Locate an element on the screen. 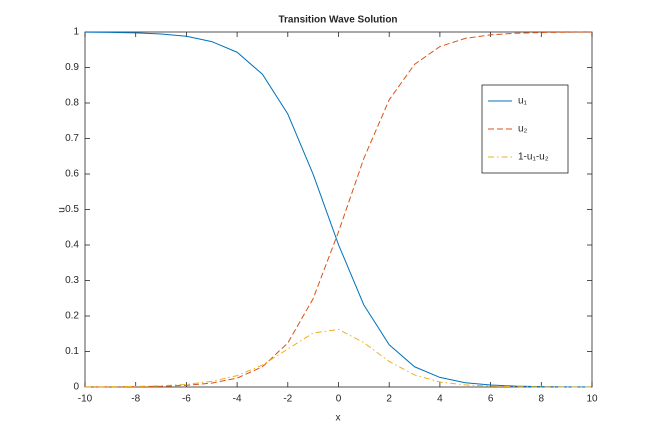  x-axis-label: x is located at coordinates (338, 418).